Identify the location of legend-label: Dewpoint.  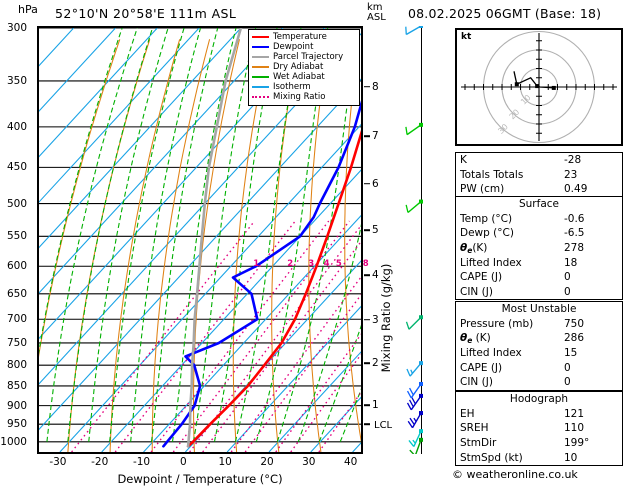
(293, 46).